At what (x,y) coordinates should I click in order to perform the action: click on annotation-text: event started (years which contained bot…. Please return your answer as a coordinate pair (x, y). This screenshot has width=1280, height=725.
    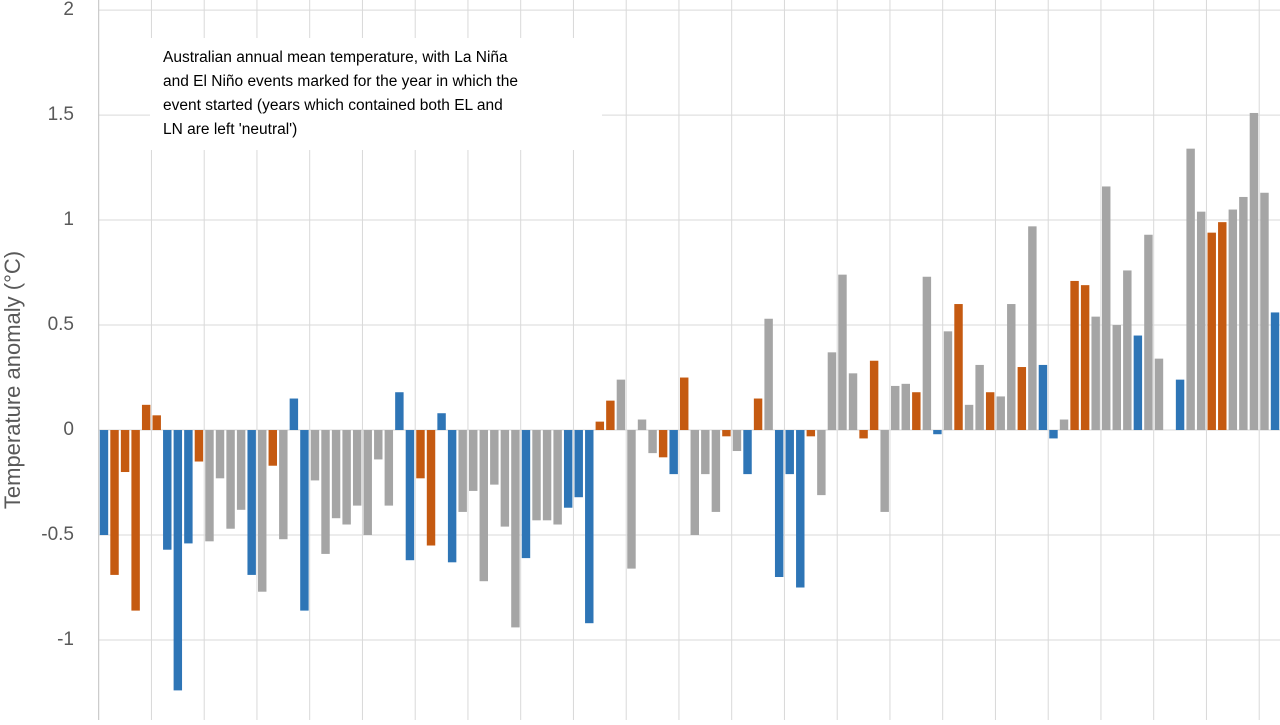
    Looking at the image, I should click on (333, 105).